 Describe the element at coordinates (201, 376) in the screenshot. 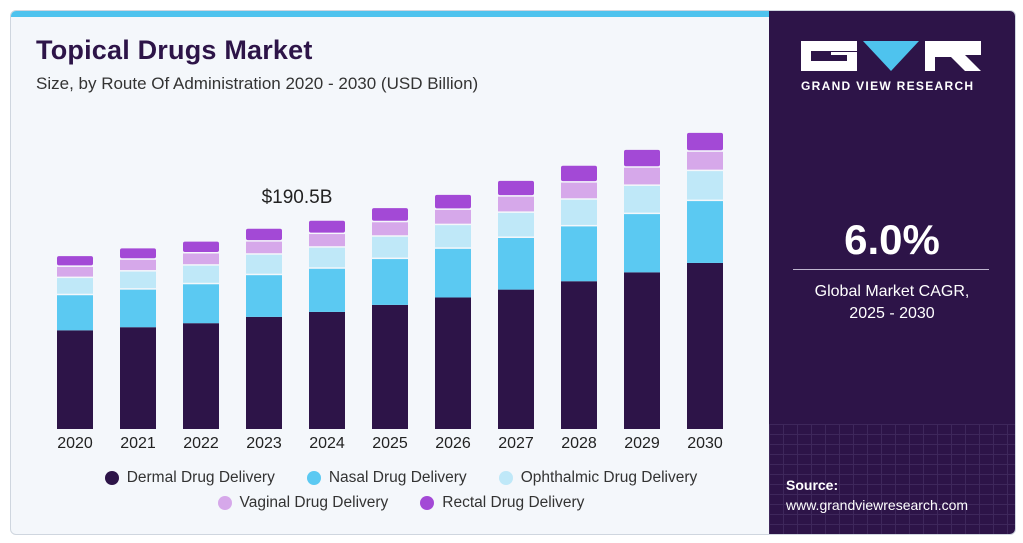

I see `bar-segment-dermal-2022` at that location.